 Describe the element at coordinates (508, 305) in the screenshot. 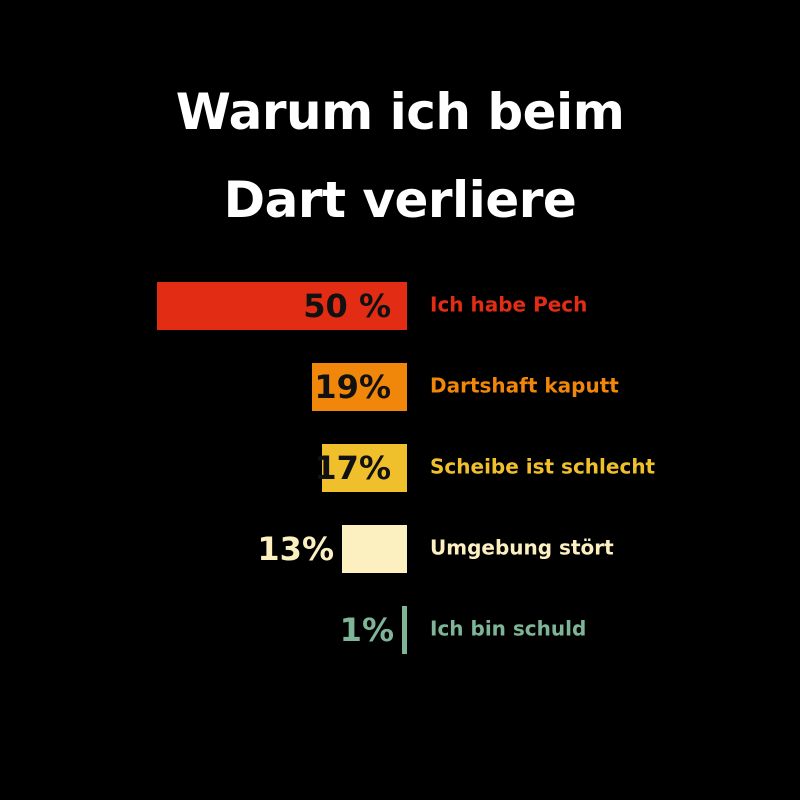

I see `category-label: Ich habe Pech` at that location.